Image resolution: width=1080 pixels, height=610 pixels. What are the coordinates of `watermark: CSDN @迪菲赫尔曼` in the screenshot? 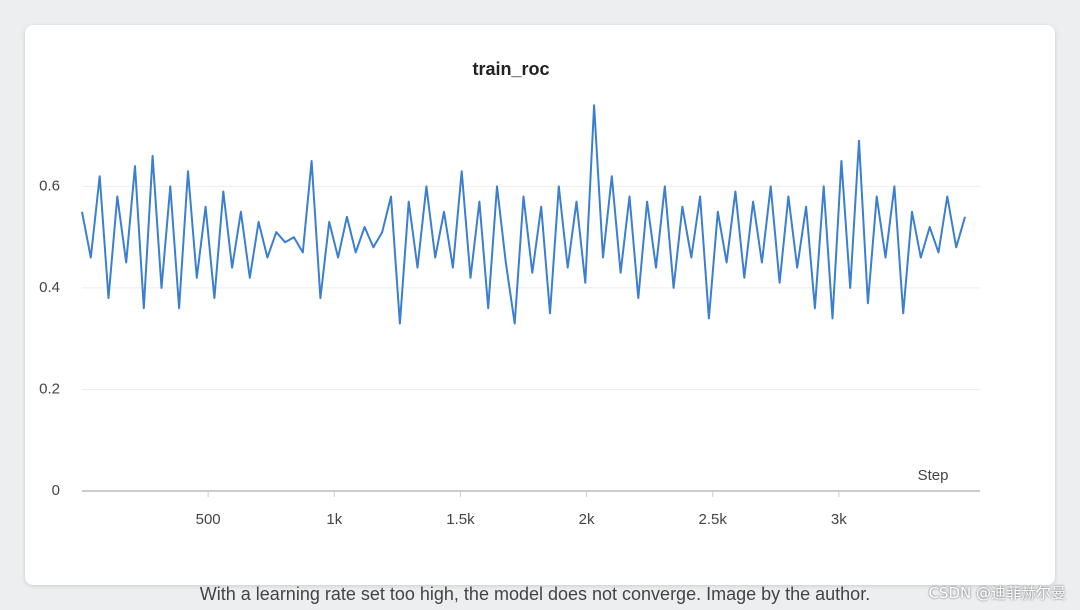 It's located at (997, 593).